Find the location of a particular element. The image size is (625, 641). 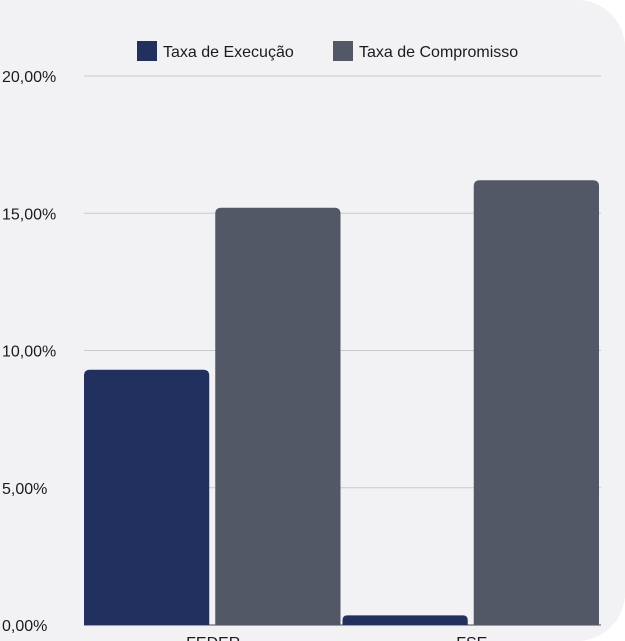

legend: Taxa de Execução Taxa de Compromisso is located at coordinates (327, 51).